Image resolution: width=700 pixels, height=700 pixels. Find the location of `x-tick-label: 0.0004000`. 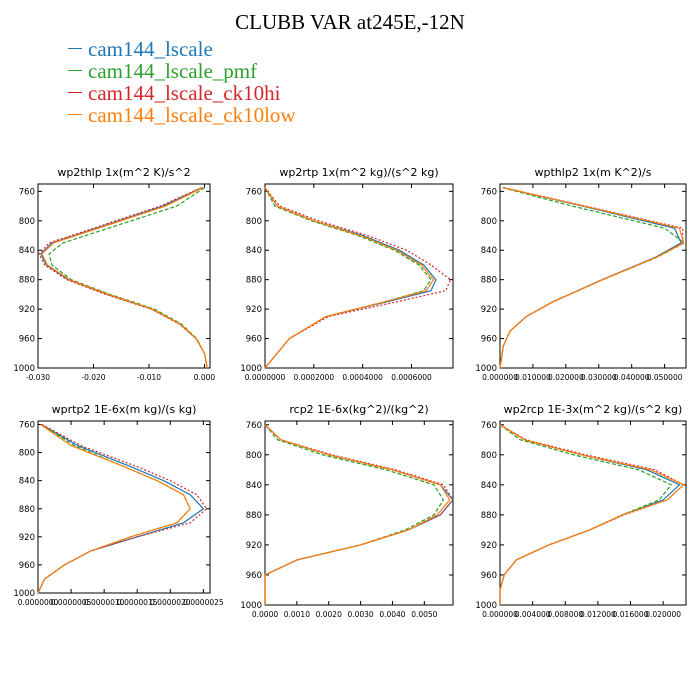

x-tick-label: 0.0004000 is located at coordinates (362, 377).